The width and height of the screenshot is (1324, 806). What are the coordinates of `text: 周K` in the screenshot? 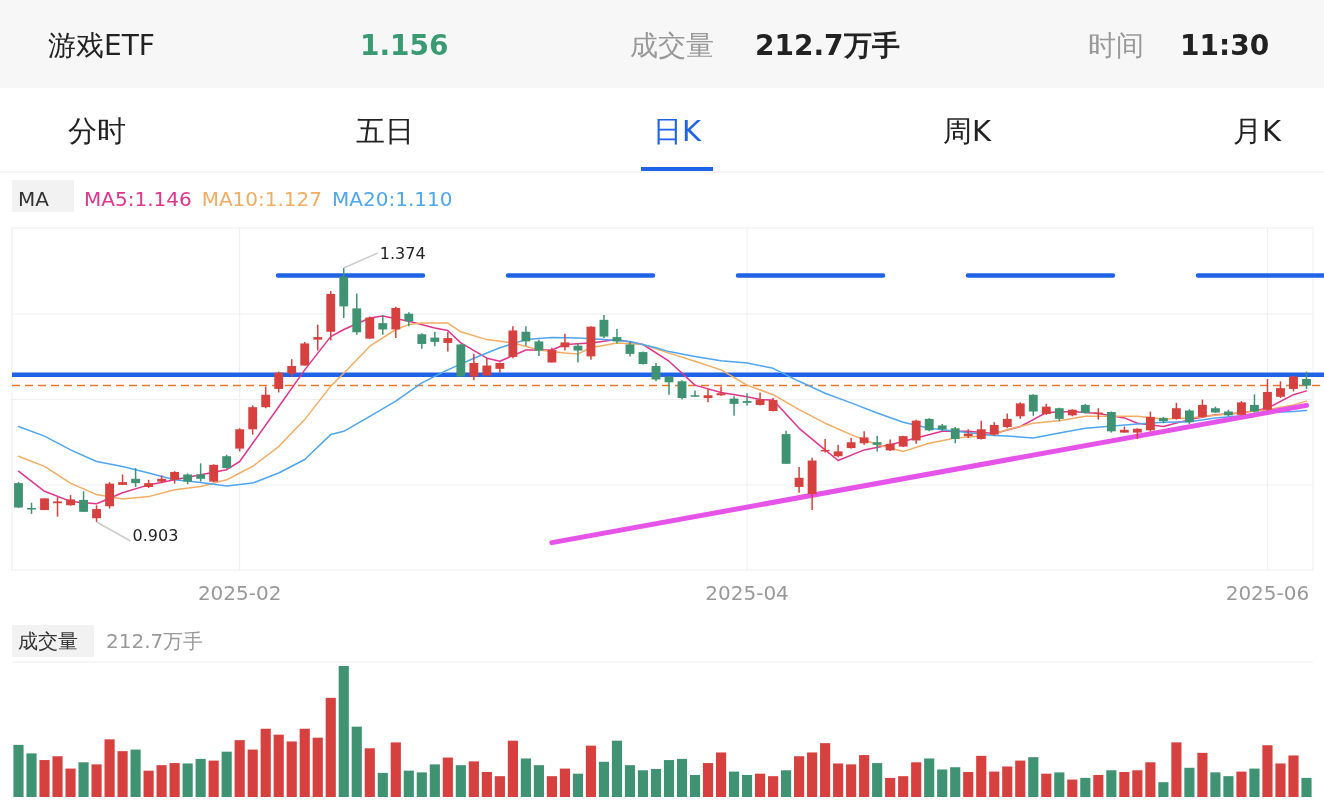 It's located at (967, 131).